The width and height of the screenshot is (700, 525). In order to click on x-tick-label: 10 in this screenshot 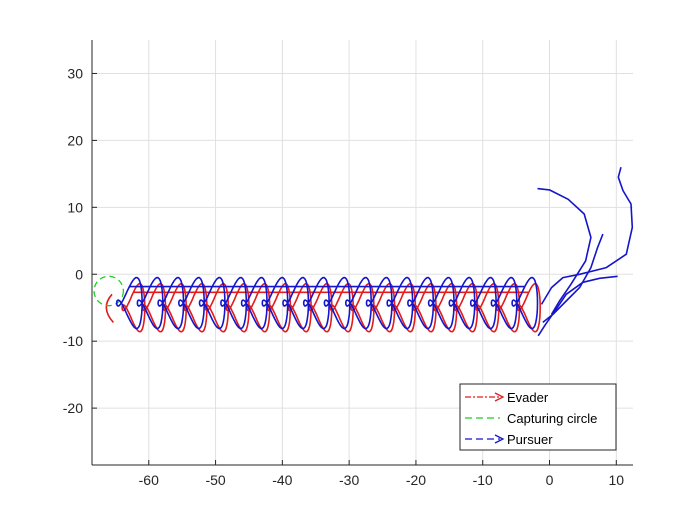, I will do `click(617, 480)`.